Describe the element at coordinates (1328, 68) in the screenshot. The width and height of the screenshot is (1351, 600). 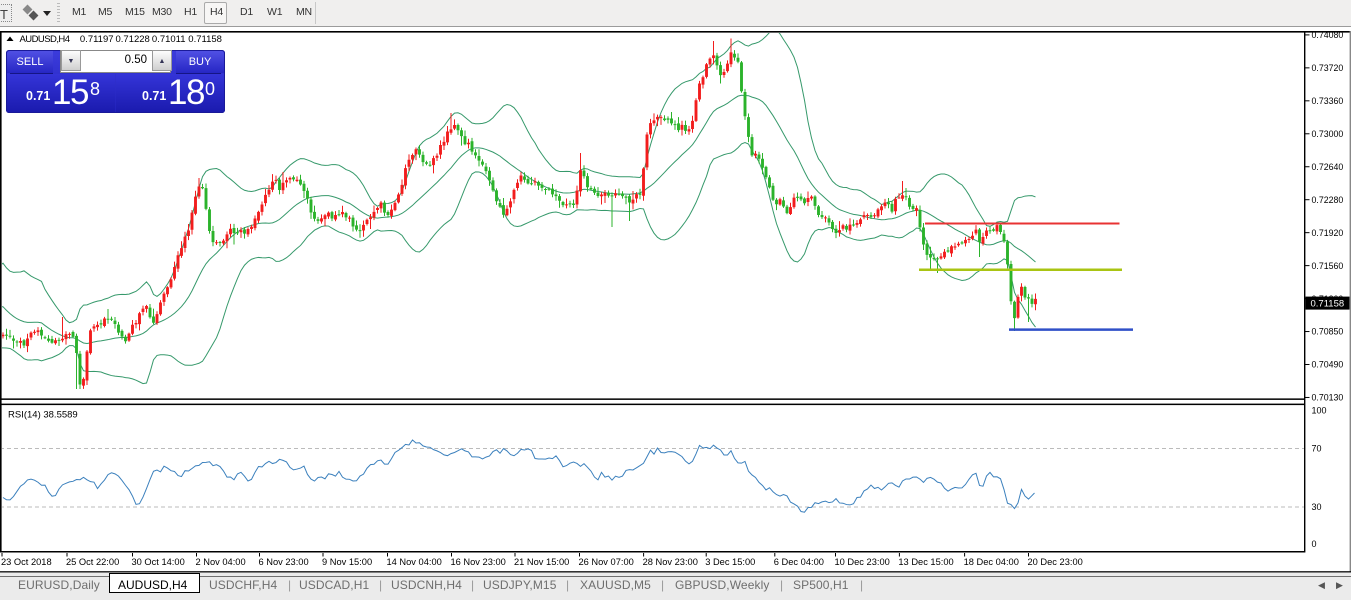
I see `svg-text: 0.73720` at that location.